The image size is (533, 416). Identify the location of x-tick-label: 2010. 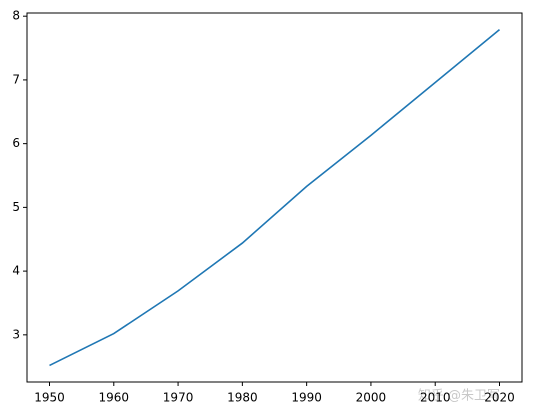
(435, 398).